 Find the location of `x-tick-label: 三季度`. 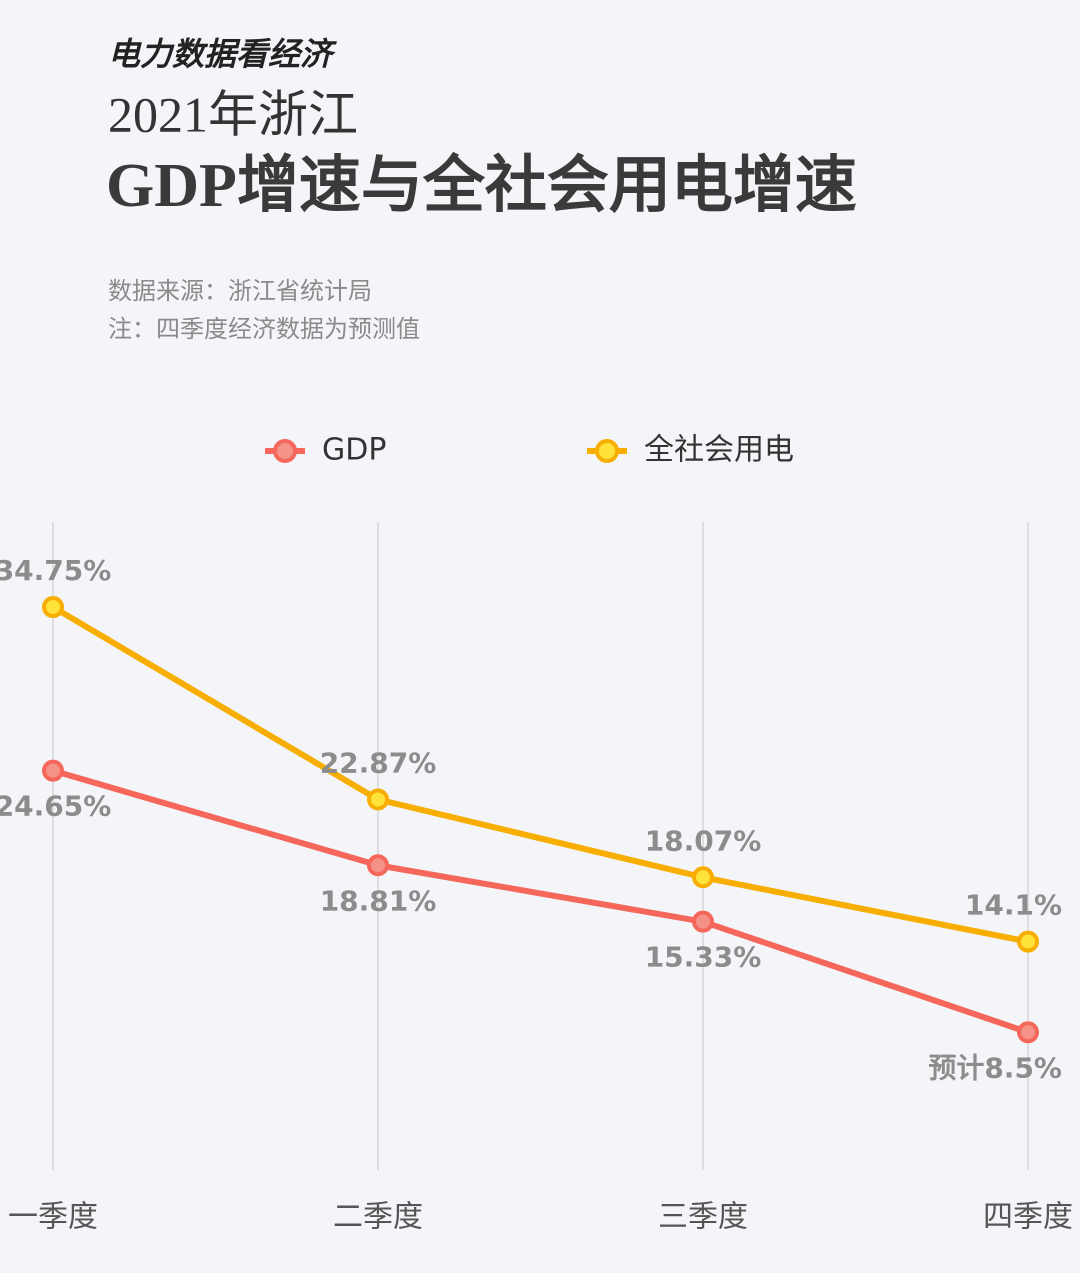

x-tick-label: 三季度 is located at coordinates (703, 1217).